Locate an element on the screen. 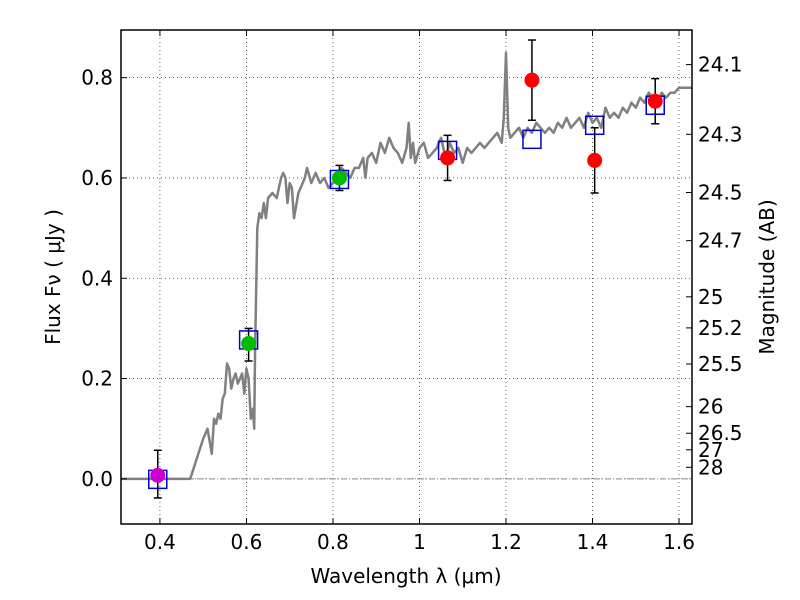  x-tick-label: 0.6 is located at coordinates (247, 542).